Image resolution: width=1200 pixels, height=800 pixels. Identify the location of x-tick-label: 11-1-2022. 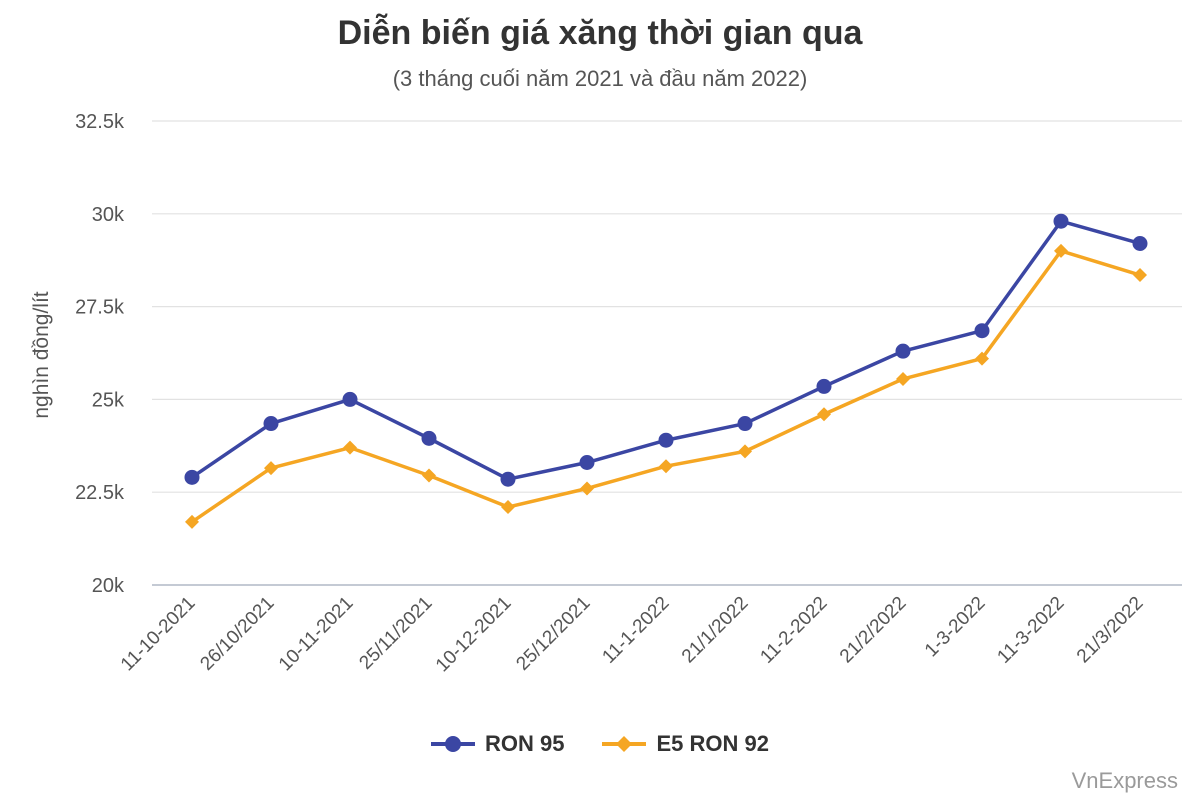
(635, 630).